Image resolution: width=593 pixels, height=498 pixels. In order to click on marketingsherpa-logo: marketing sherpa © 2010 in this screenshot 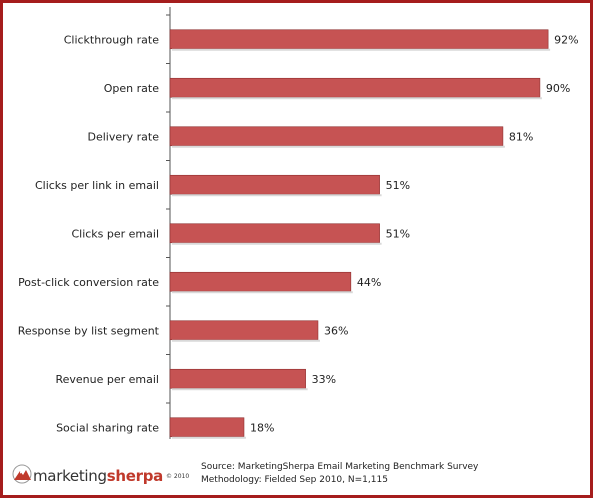, I will do `click(100, 474)`.